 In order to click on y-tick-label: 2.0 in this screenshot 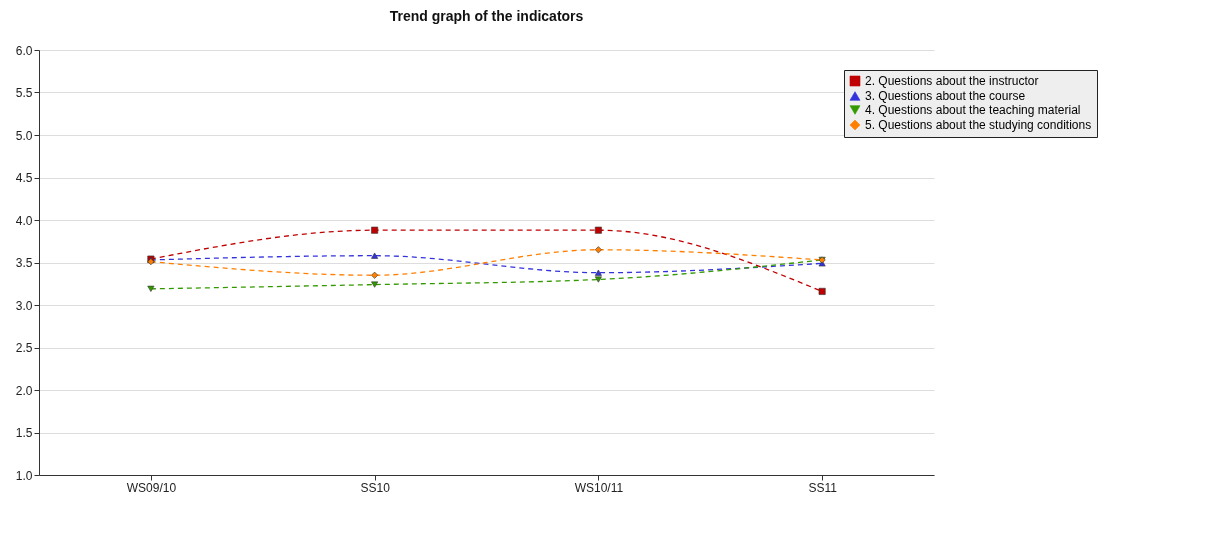, I will do `click(24, 390)`.